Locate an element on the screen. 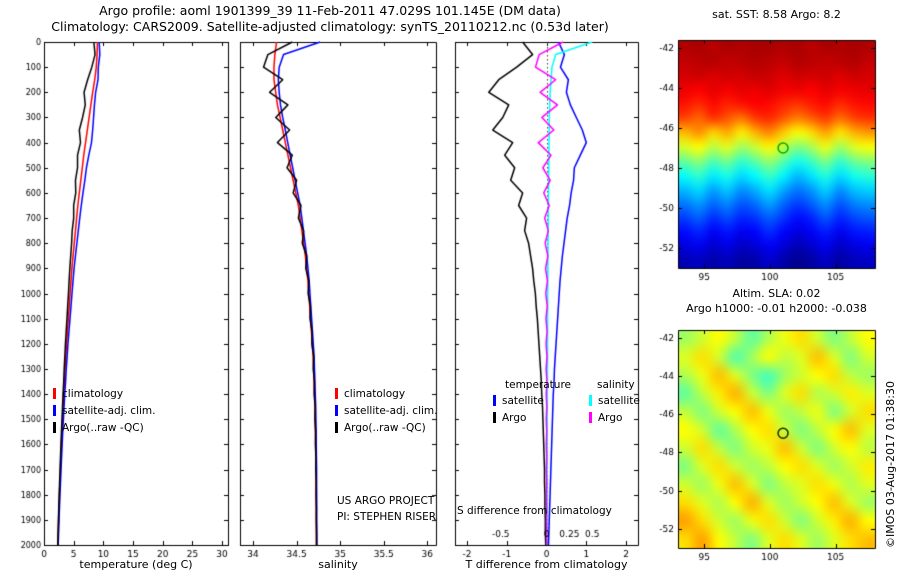 Image resolution: width=900 pixels, height=580 pixels. salinity-axis-label: salinity is located at coordinates (338, 564).